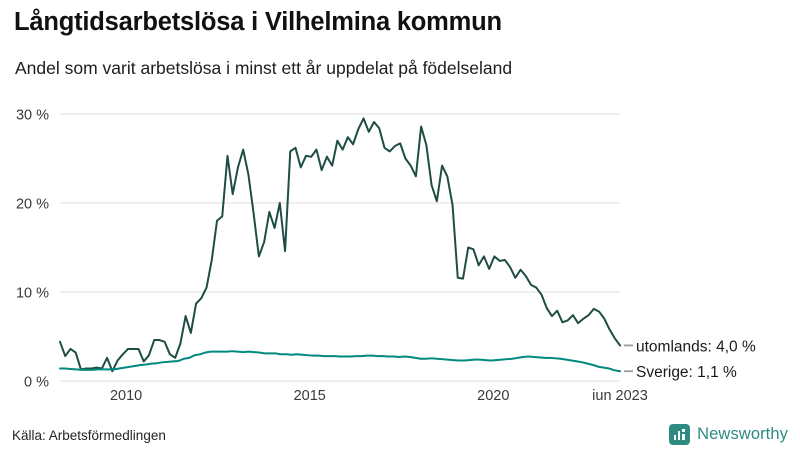 This screenshot has height=450, width=800. Describe the element at coordinates (493, 394) in the screenshot. I see `x-axis-tick-label: 2020` at that location.